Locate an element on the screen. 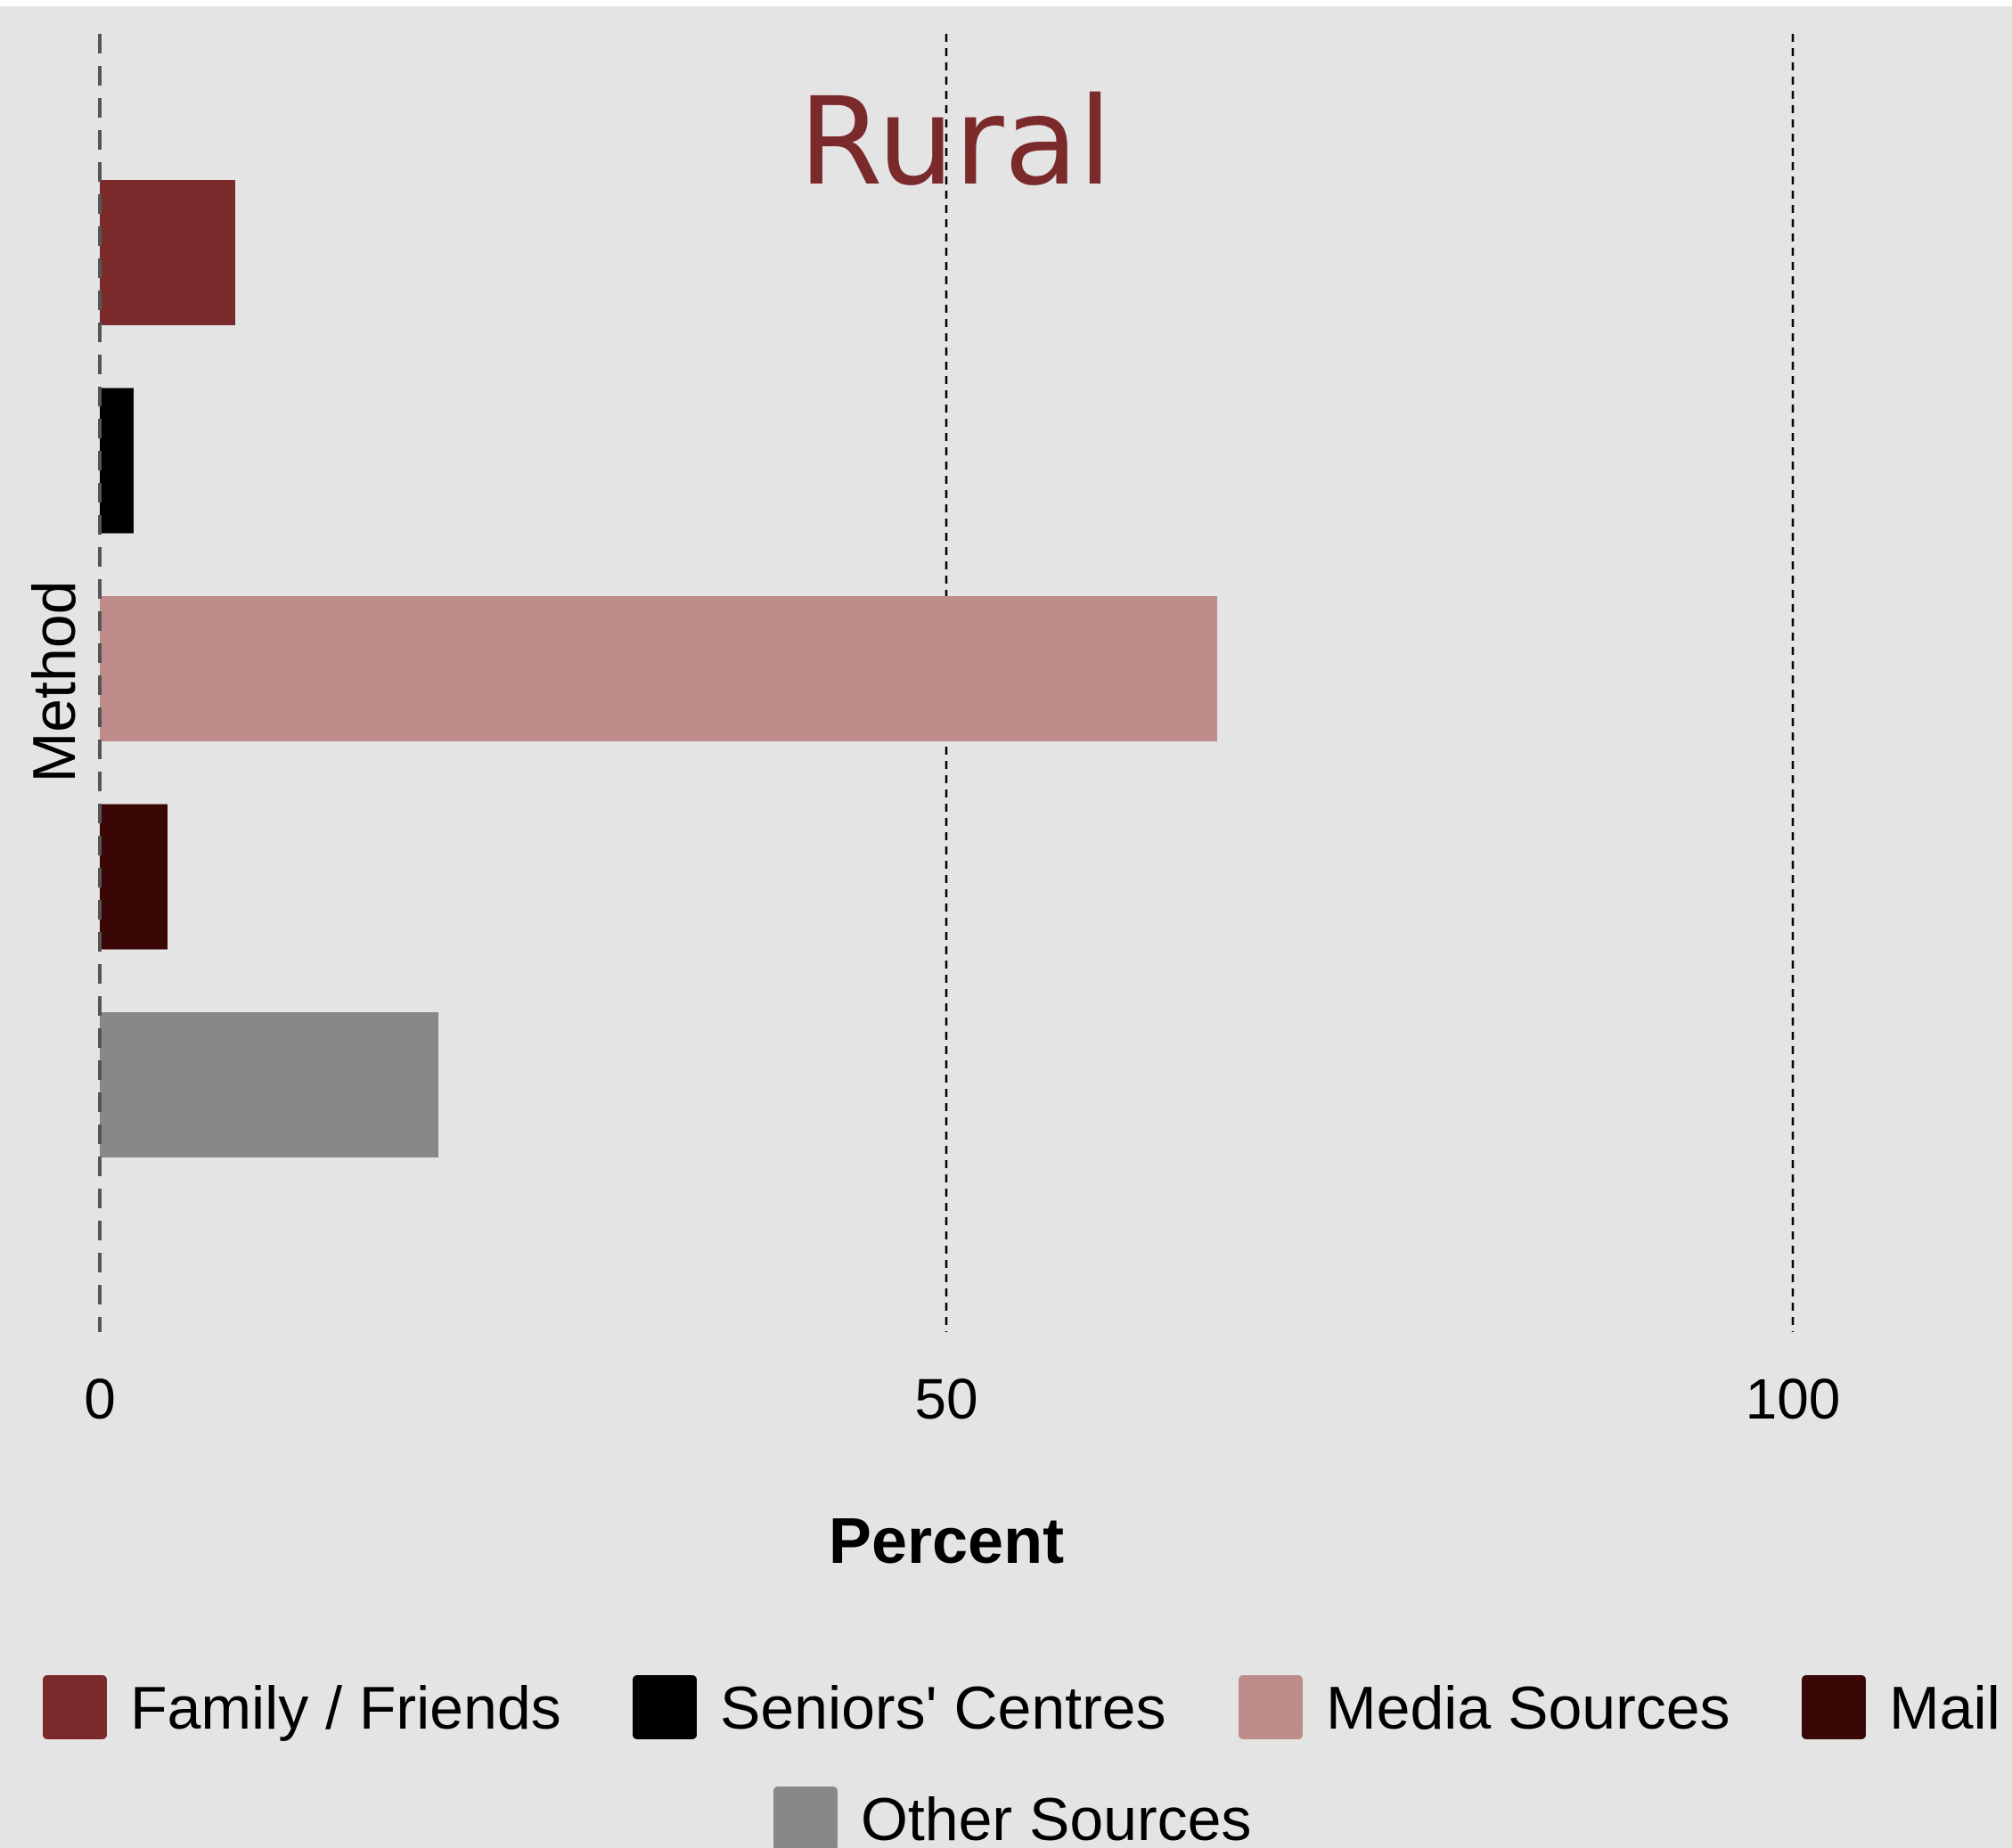 Image resolution: width=2012 pixels, height=1848 pixels. x-tick-labels: 0 50 100 is located at coordinates (962, 1399).